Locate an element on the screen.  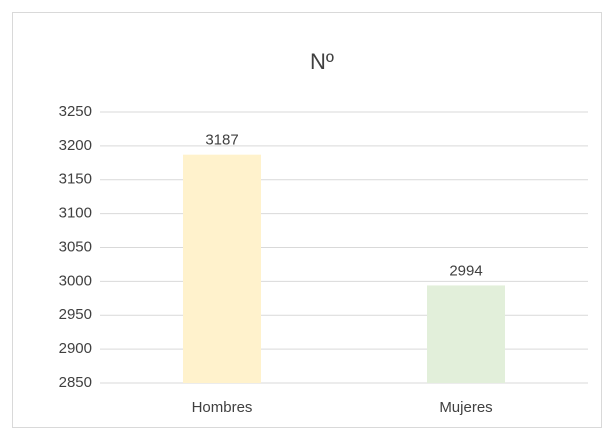
y-tick-label: 2950 is located at coordinates (75, 314).